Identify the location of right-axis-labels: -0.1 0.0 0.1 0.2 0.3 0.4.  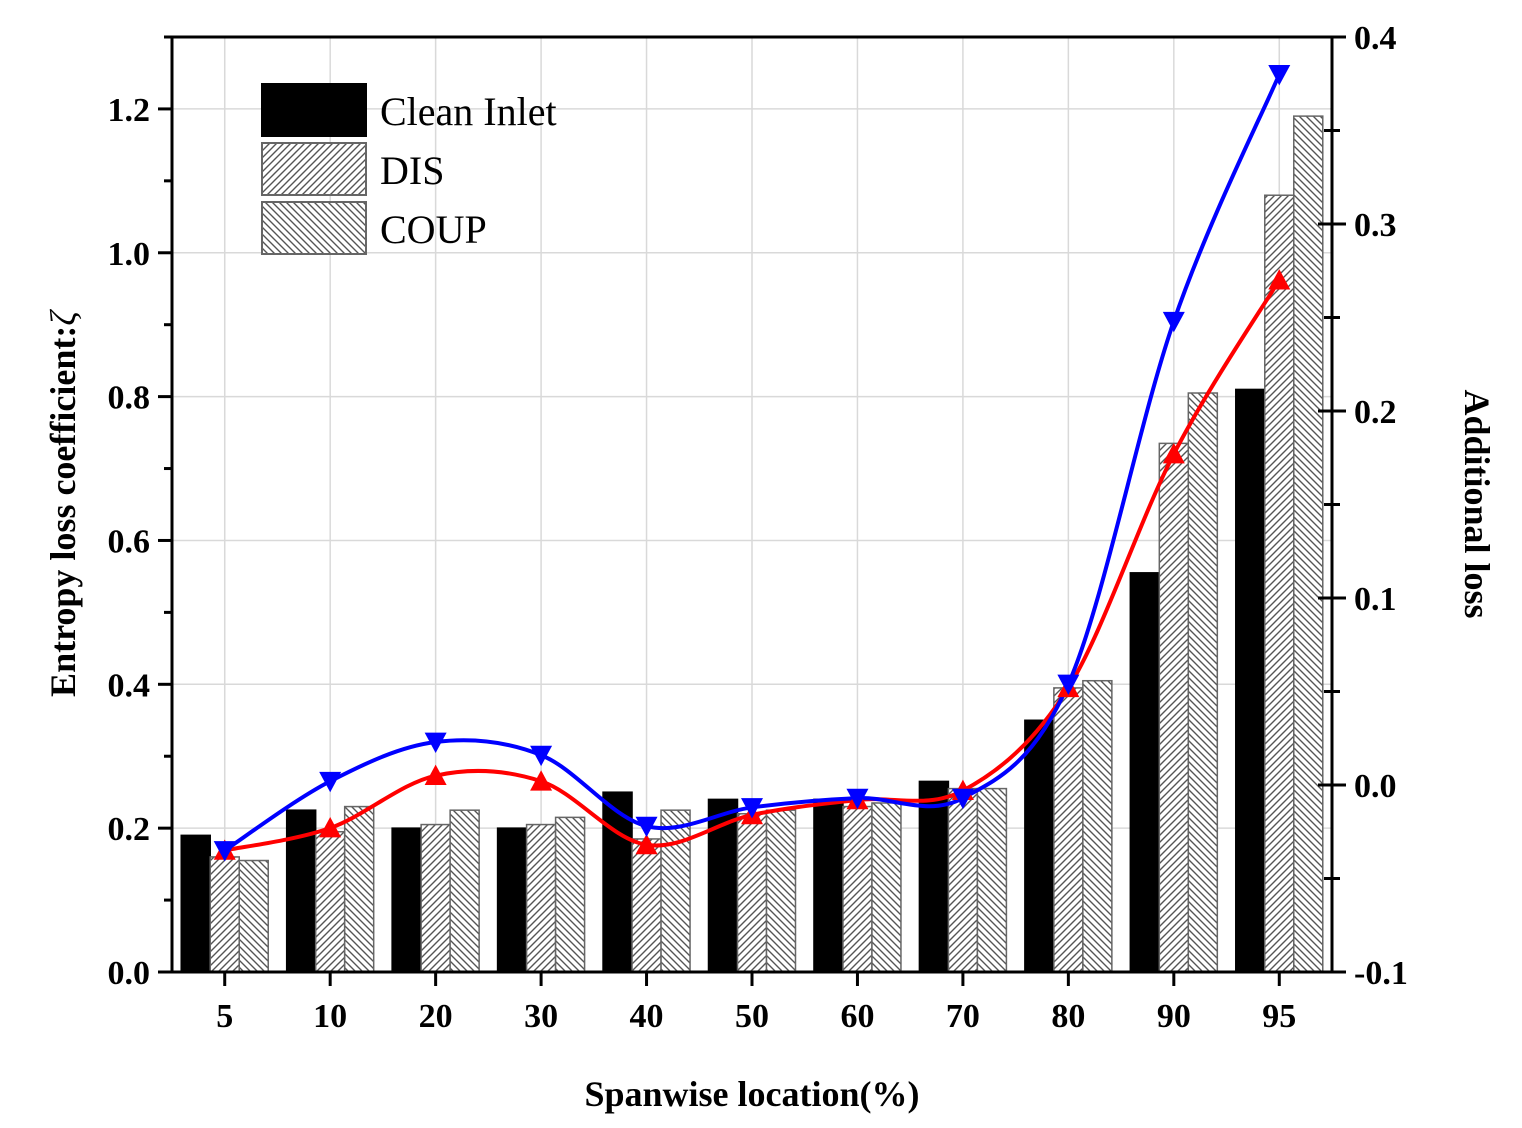
(1381, 506).